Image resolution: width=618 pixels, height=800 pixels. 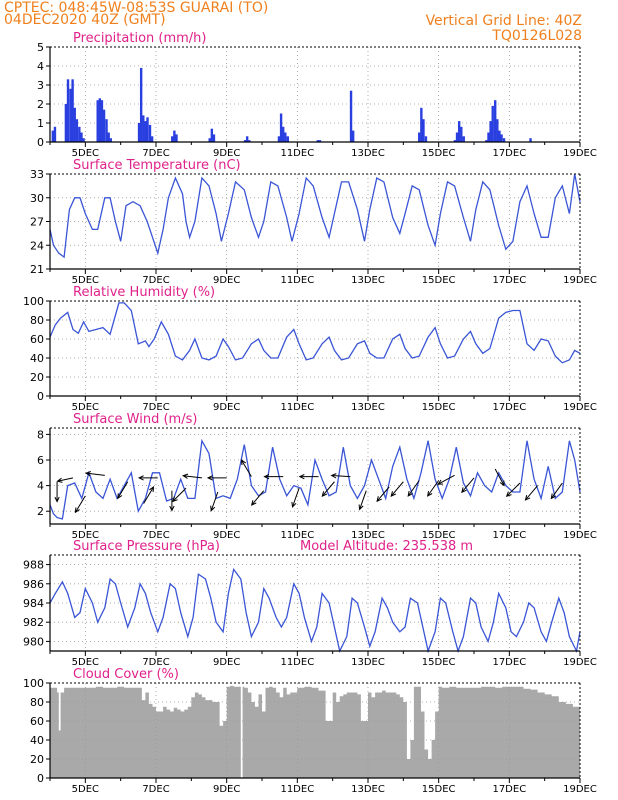 What do you see at coordinates (85, 20) in the screenshot?
I see `run-datetime: 04DEC2020 40Z (GMT)` at bounding box center [85, 20].